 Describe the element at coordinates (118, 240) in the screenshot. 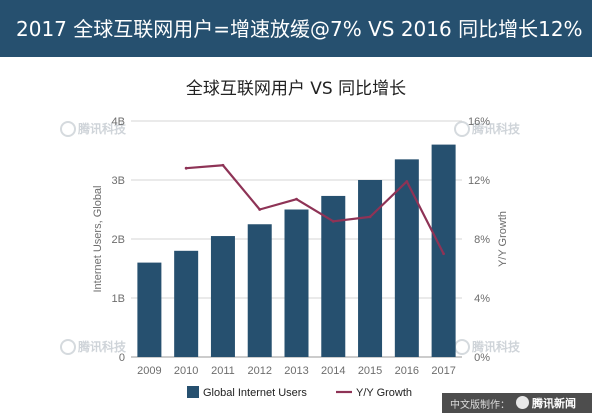

I see `y-tick-label: 2B` at that location.